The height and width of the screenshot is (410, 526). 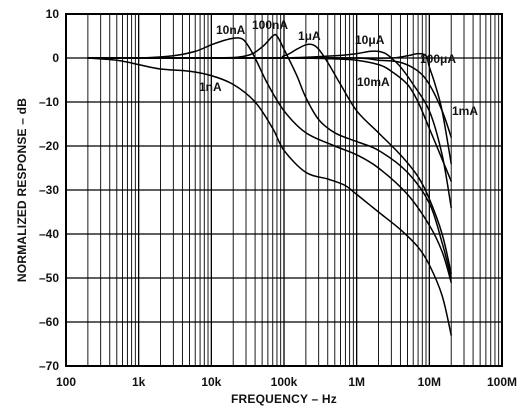 What do you see at coordinates (502, 382) in the screenshot?
I see `x-tick-label: 100M` at bounding box center [502, 382].